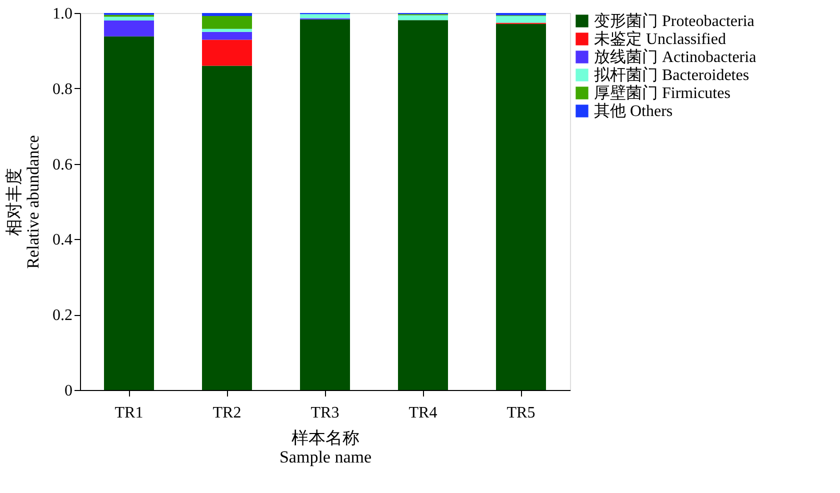 This screenshot has height=493, width=840. Describe the element at coordinates (62, 165) in the screenshot. I see `y-tick-label: 0.6` at that location.